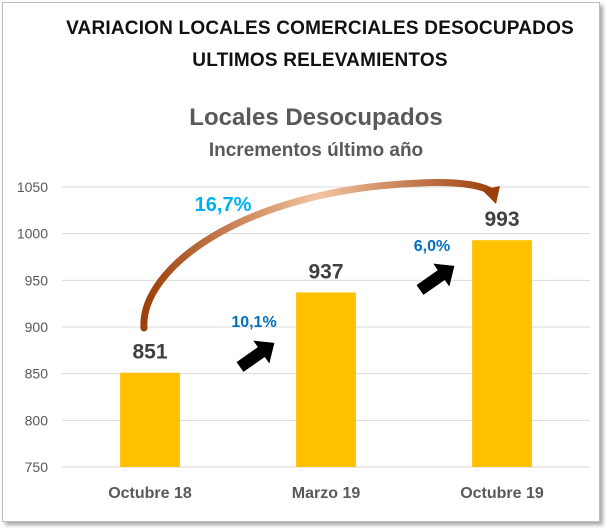 Image resolution: width=606 pixels, height=528 pixels. Describe the element at coordinates (37, 280) in the screenshot. I see `y-tick-label: 950` at that location.